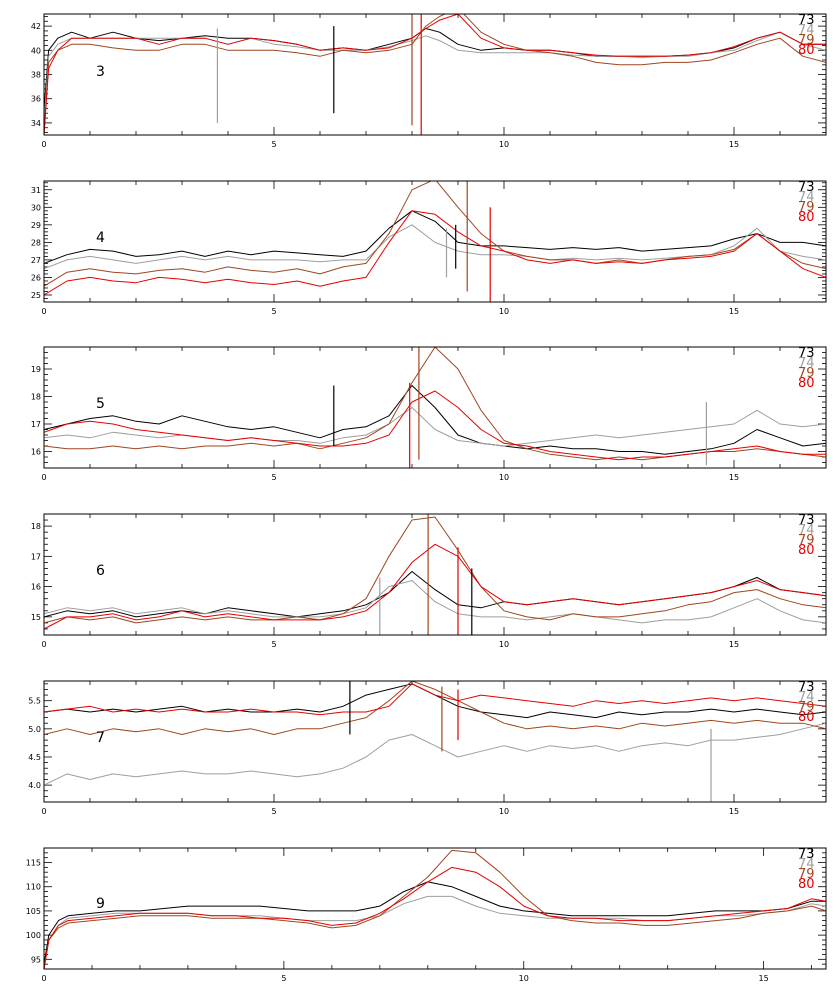 This screenshot has height=1000, width=840. Describe the element at coordinates (100, 404) in the screenshot. I see `panel-label: 5` at that location.